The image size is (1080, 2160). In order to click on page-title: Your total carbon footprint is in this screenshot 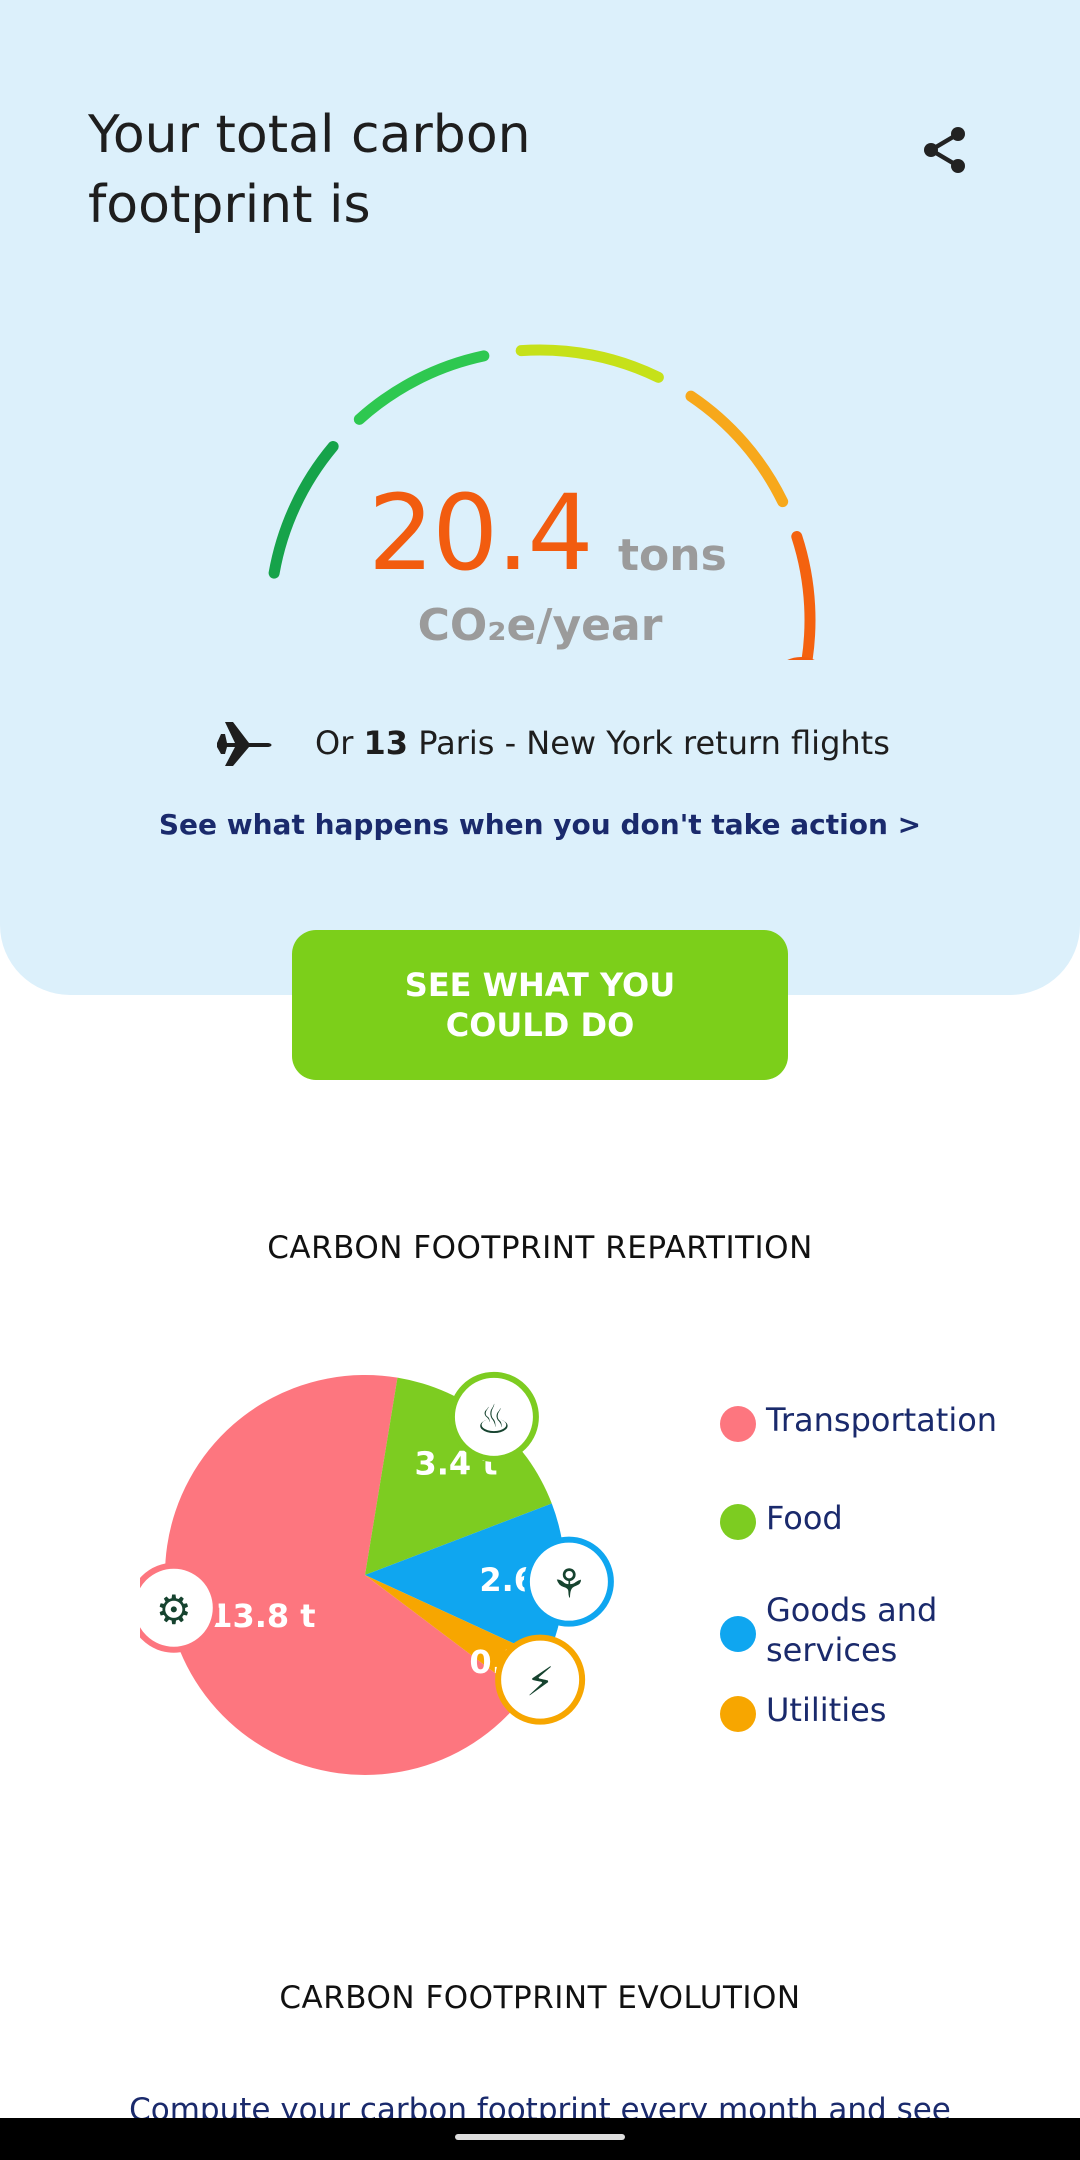, I will do `click(309, 170)`.